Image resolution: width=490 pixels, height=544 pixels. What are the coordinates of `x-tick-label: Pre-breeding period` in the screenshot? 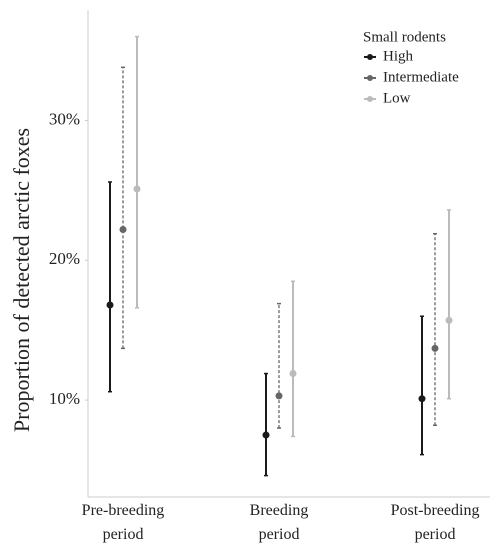 It's located at (123, 522).